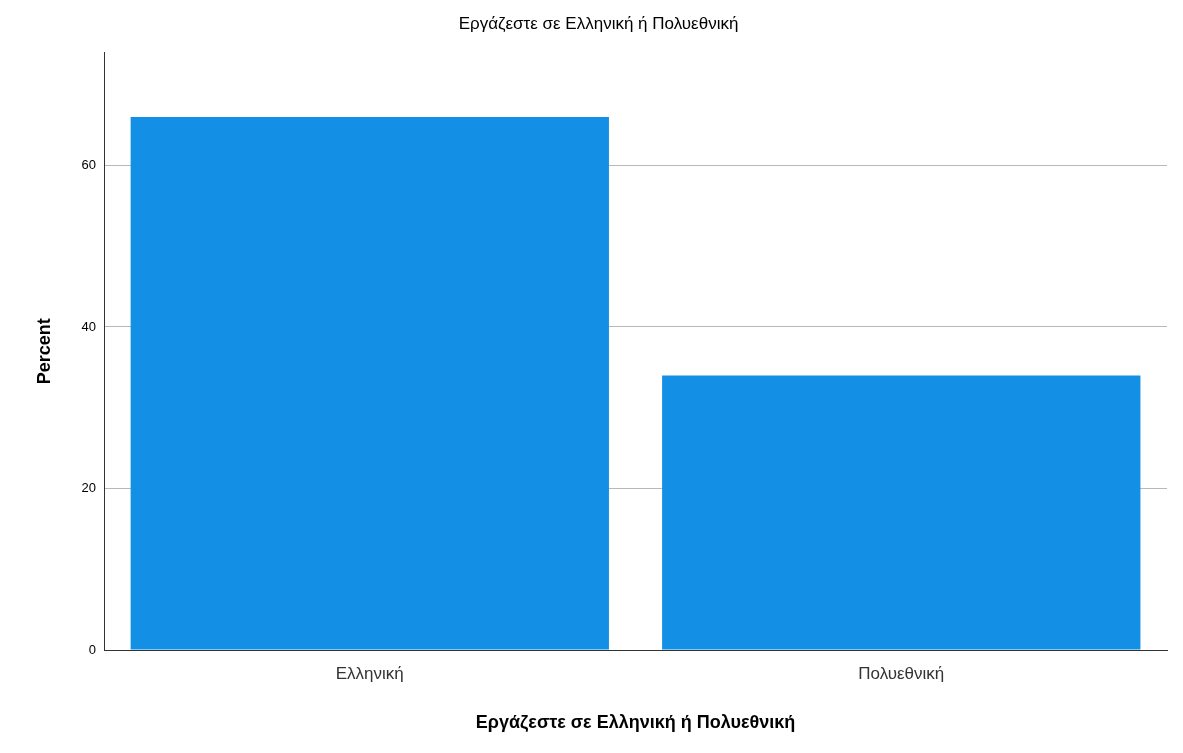 The height and width of the screenshot is (753, 1183). What do you see at coordinates (901, 673) in the screenshot?
I see `x-tick-label: Πολυεθνική` at bounding box center [901, 673].